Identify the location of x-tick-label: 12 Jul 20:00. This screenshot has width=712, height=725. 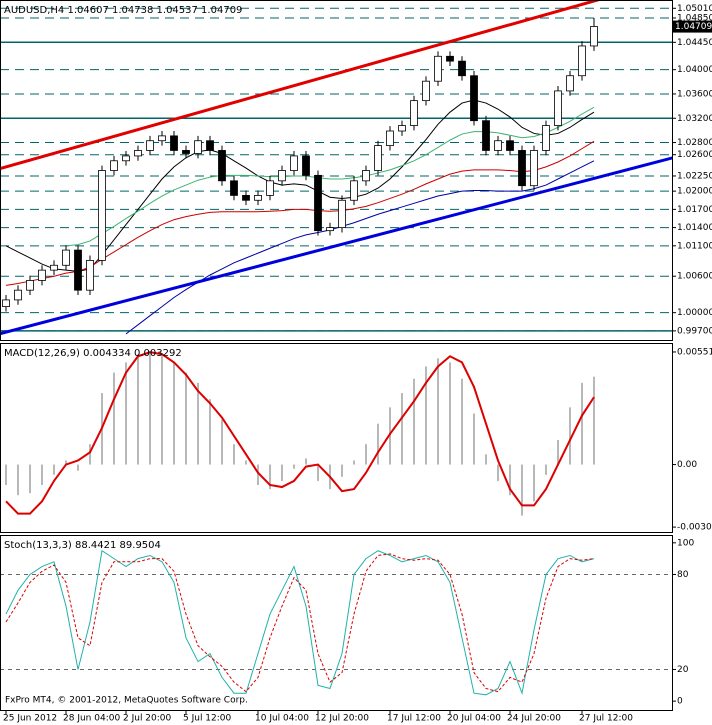
(342, 719).